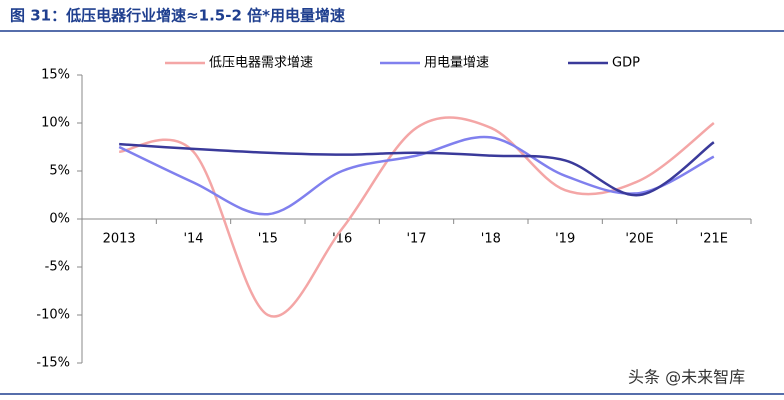  I want to click on legend-label: 用电量增速, so click(456, 63).